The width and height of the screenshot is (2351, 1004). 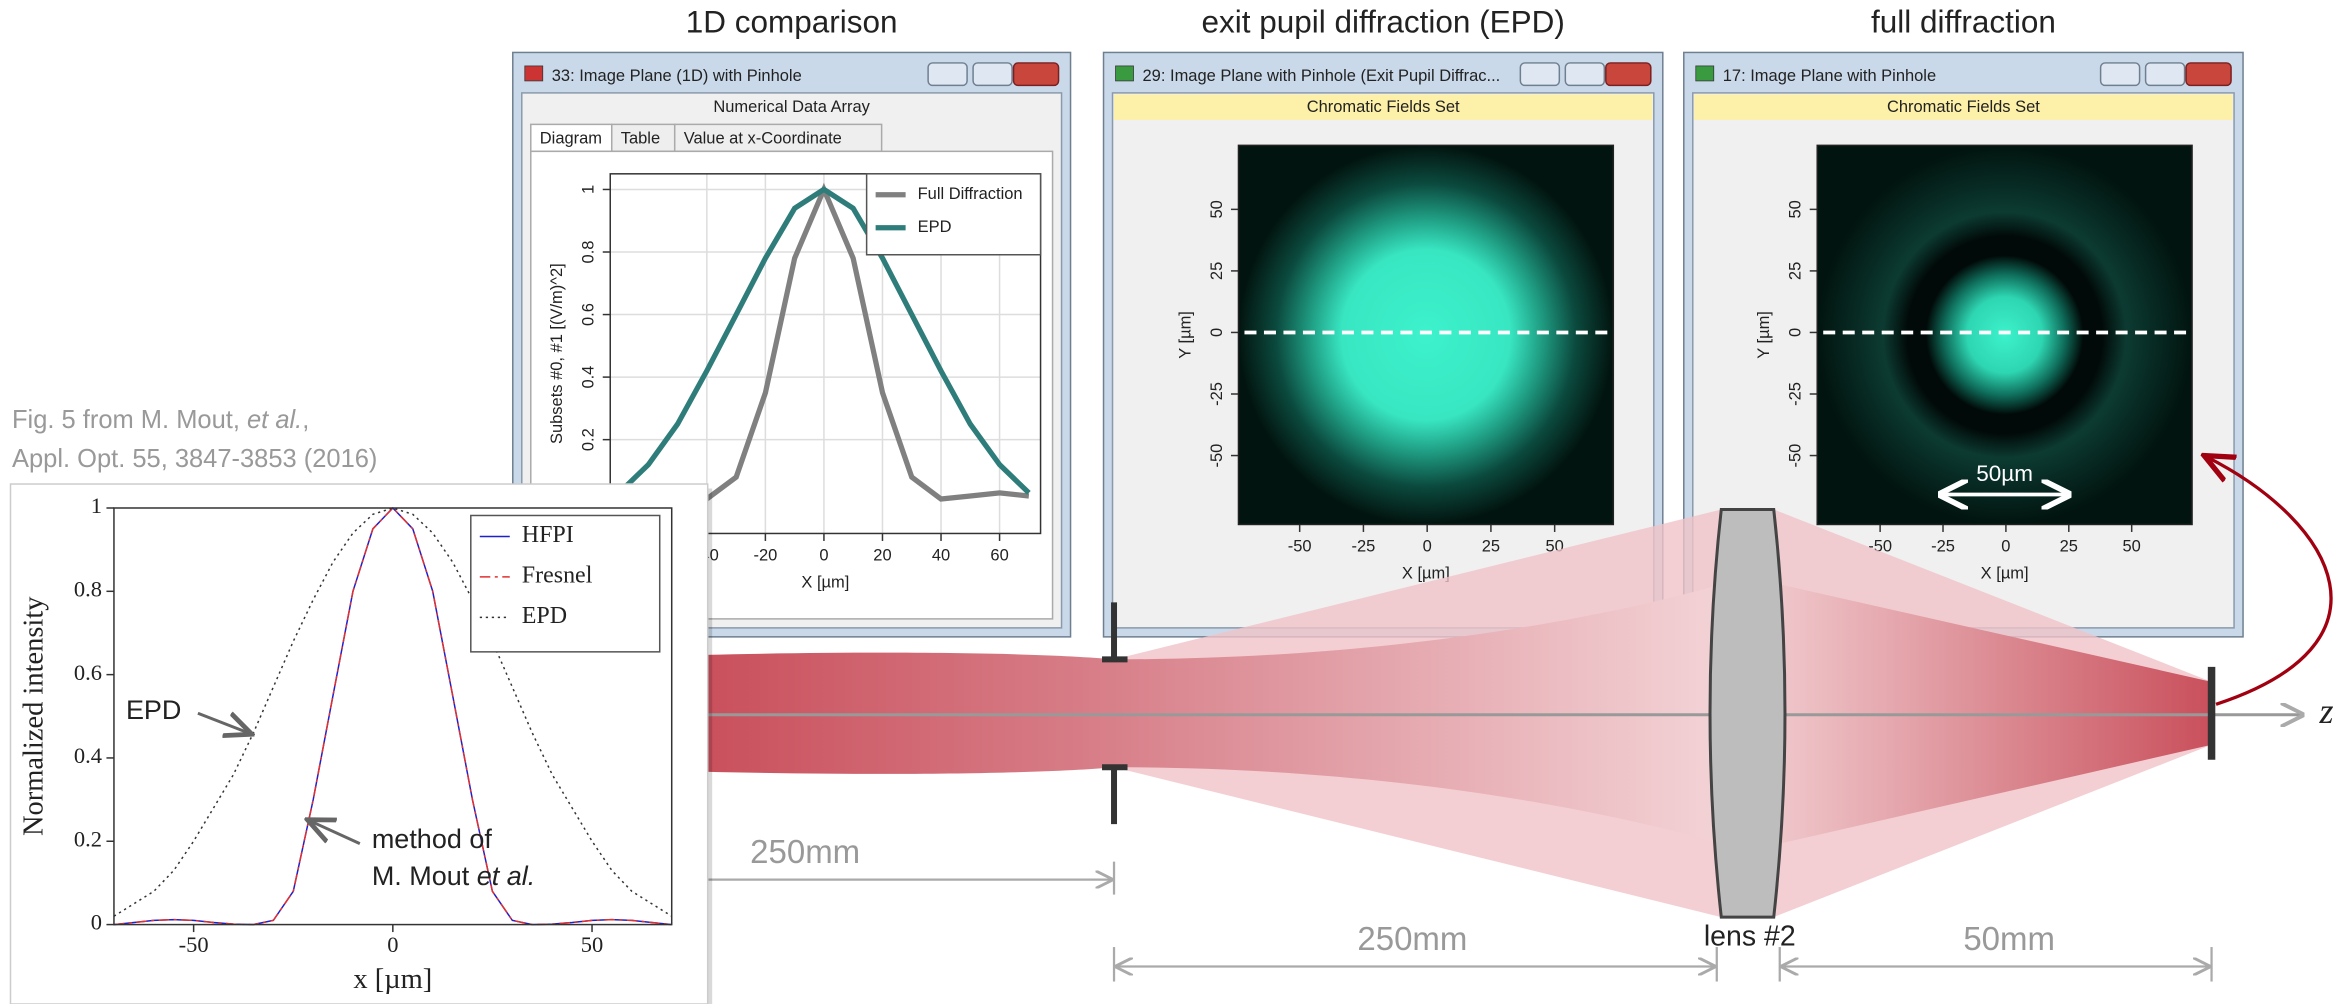 What do you see at coordinates (882, 555) in the screenshot?
I see `x-tick-label: 20` at bounding box center [882, 555].